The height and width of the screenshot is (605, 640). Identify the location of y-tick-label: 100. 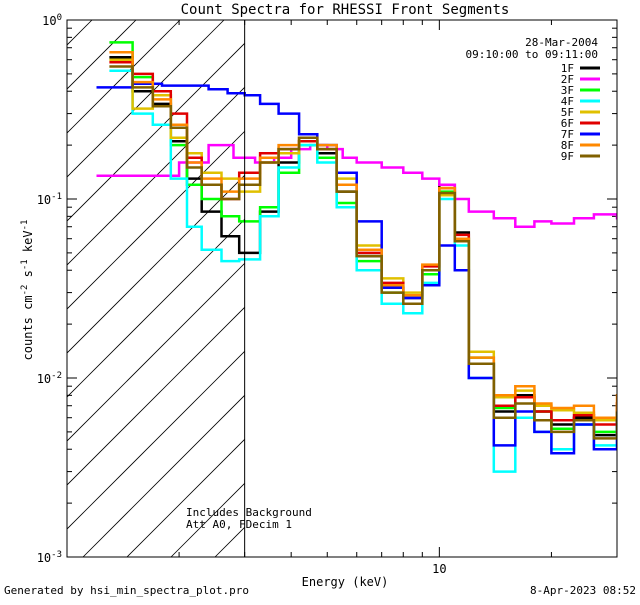
(52, 20).